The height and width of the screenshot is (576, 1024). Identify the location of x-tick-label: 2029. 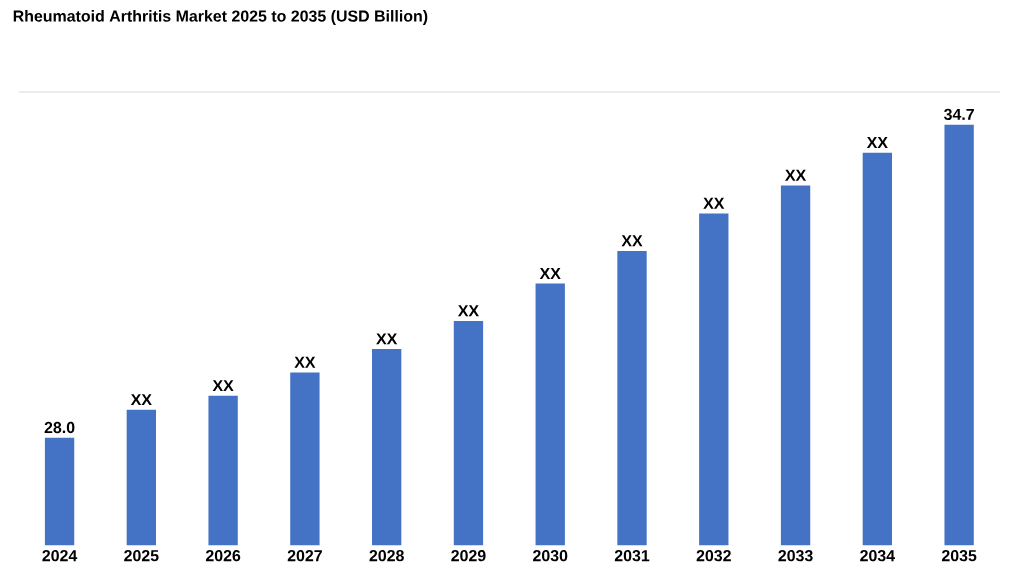
(468, 556).